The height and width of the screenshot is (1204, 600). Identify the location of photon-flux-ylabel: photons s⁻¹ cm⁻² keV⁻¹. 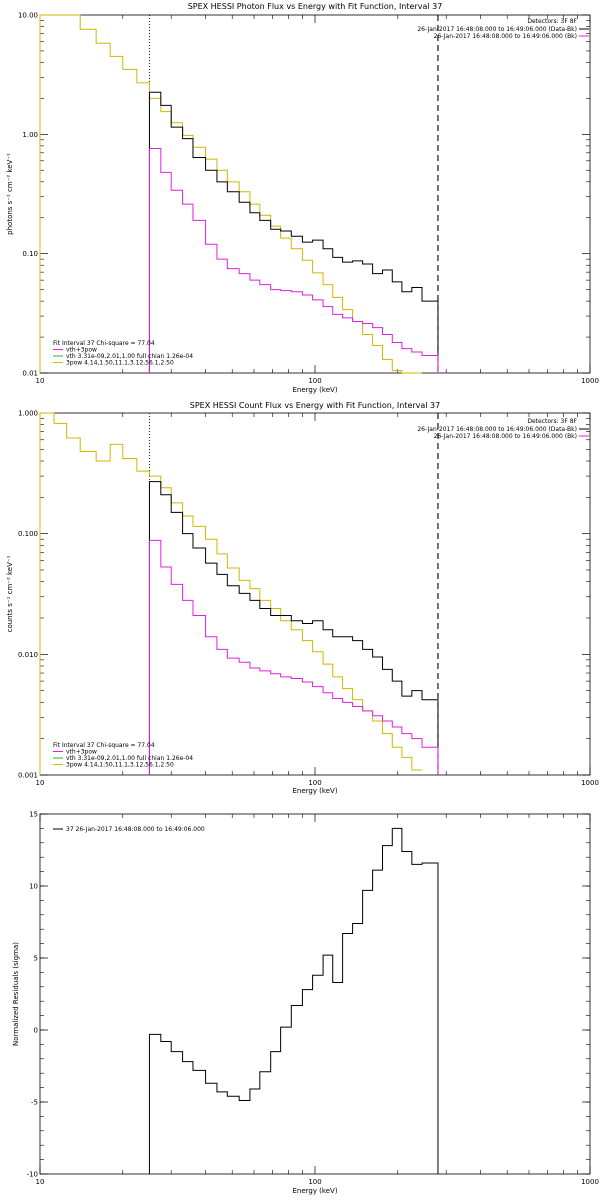
(10, 194).